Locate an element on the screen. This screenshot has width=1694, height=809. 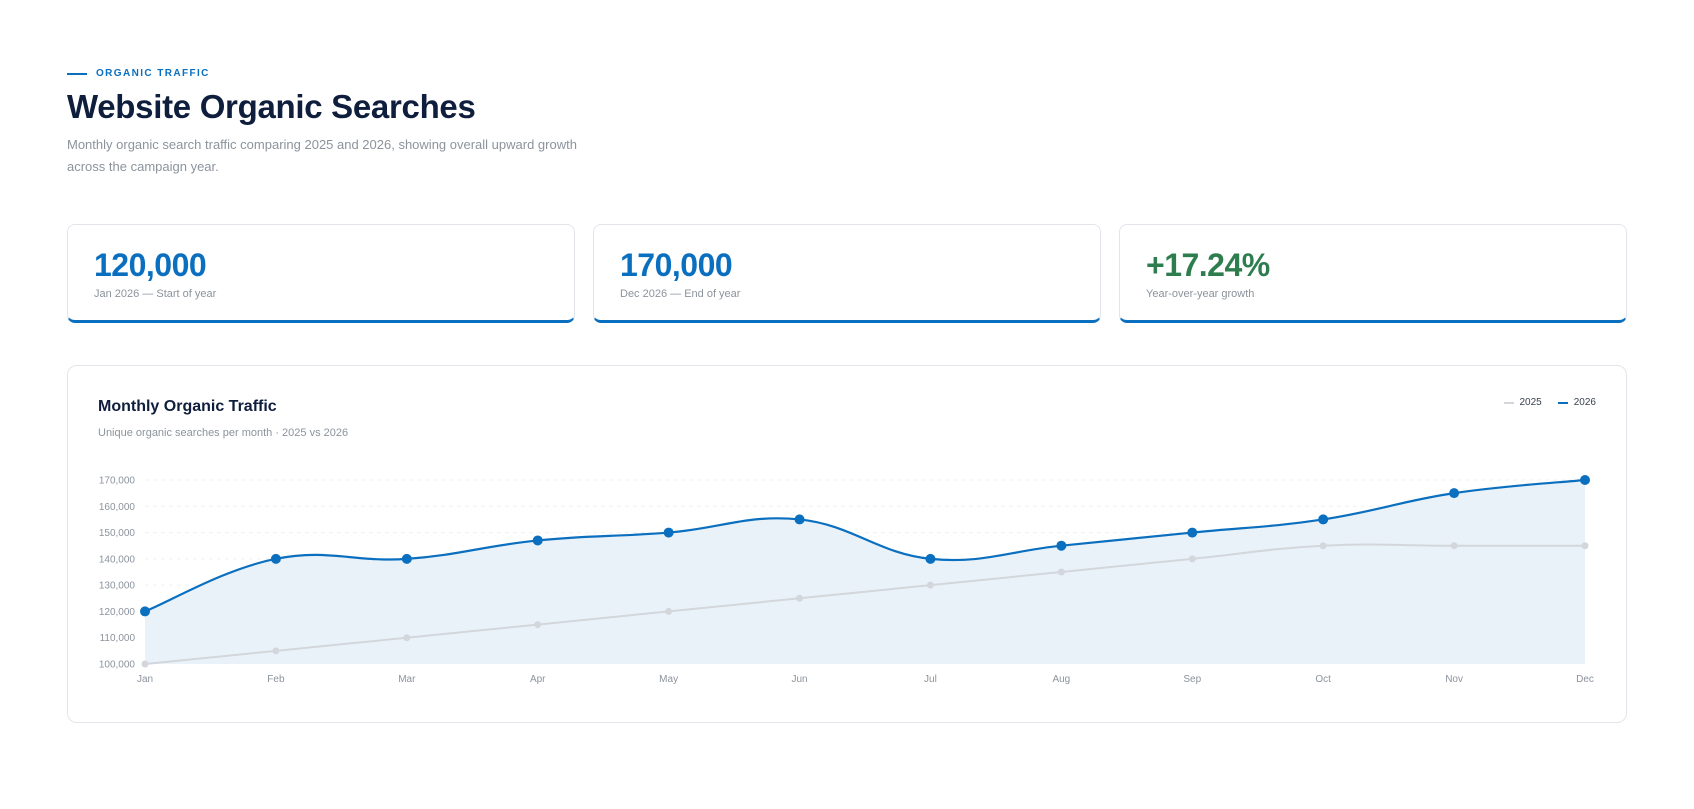
kpi-value: 120,000 is located at coordinates (150, 265).